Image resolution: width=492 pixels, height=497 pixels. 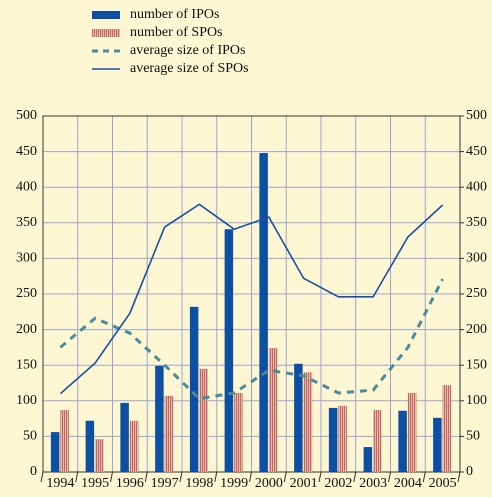 I want to click on y2-tick-label: 150, so click(x=476, y=364).